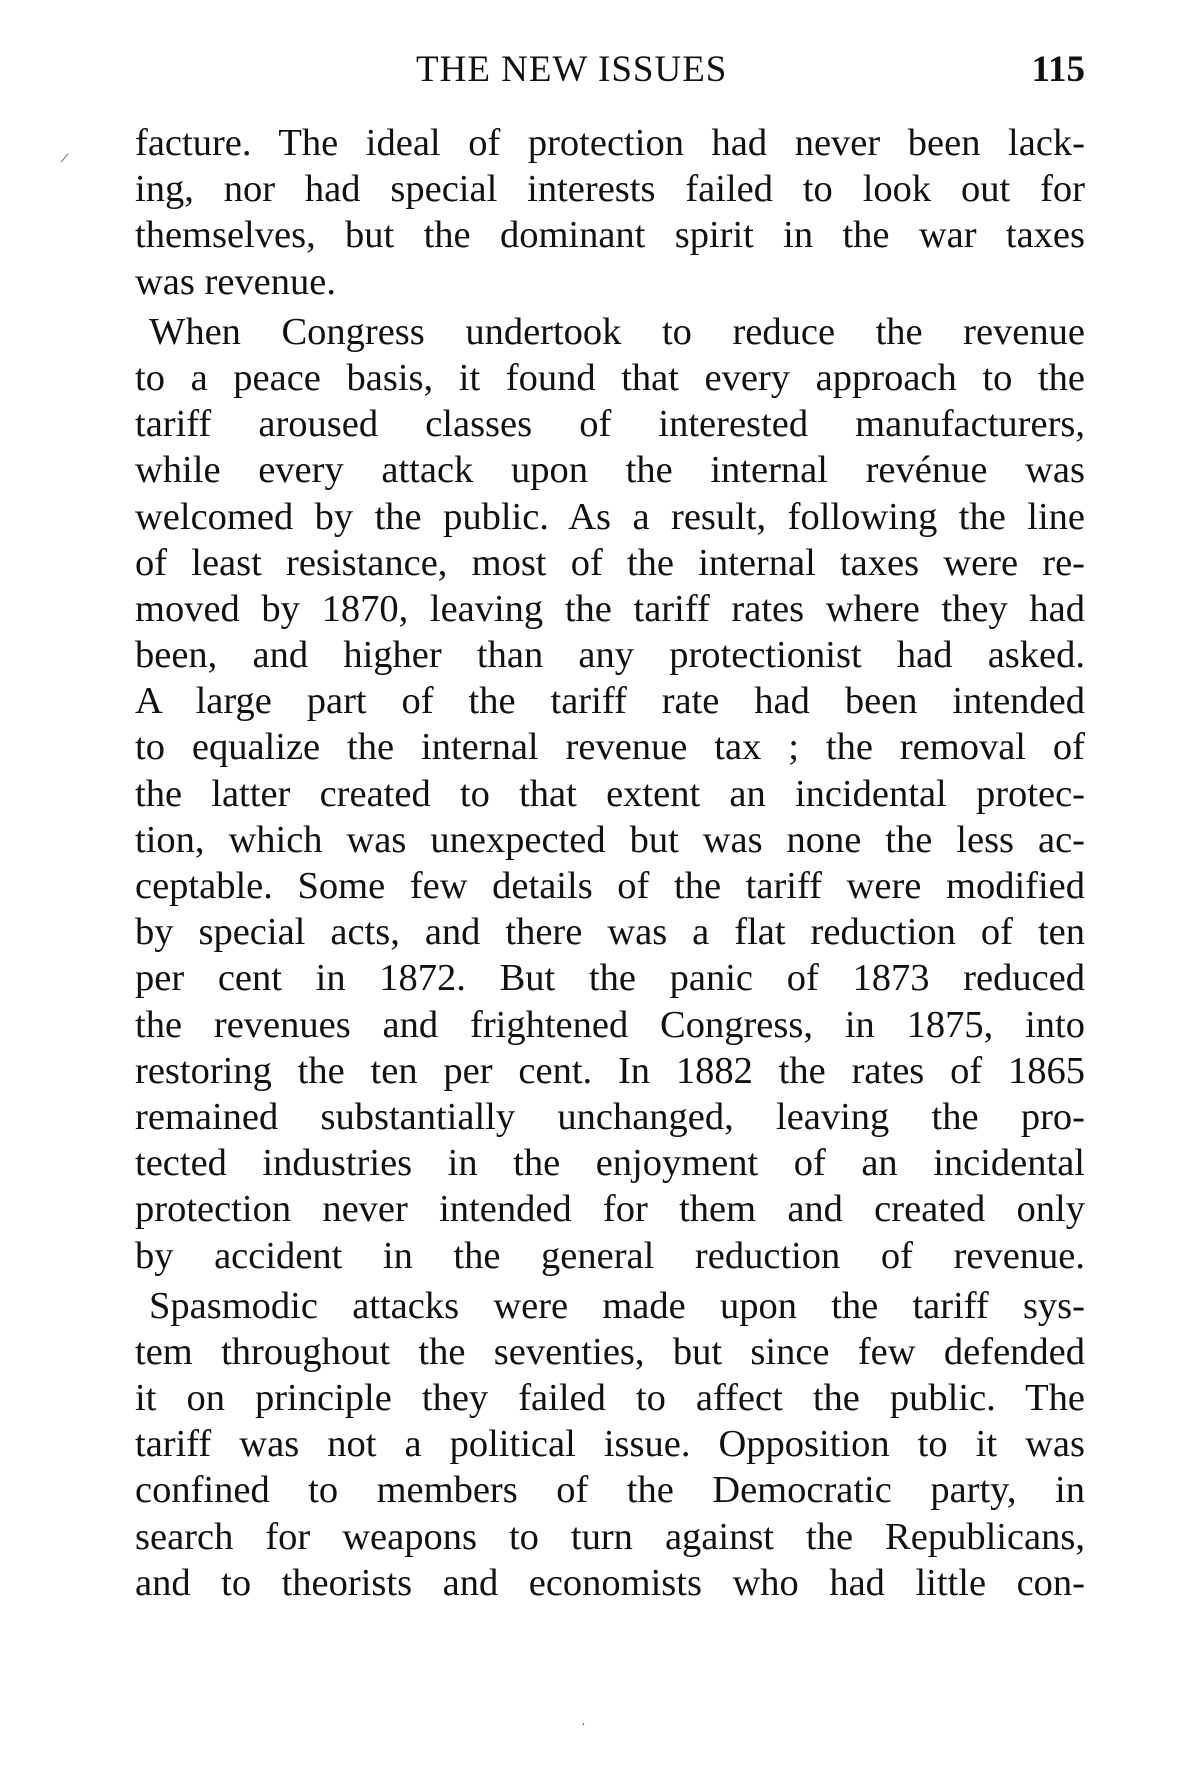 The width and height of the screenshot is (1180, 1781). What do you see at coordinates (583, 1725) in the screenshot?
I see `scan-speck: ·` at bounding box center [583, 1725].